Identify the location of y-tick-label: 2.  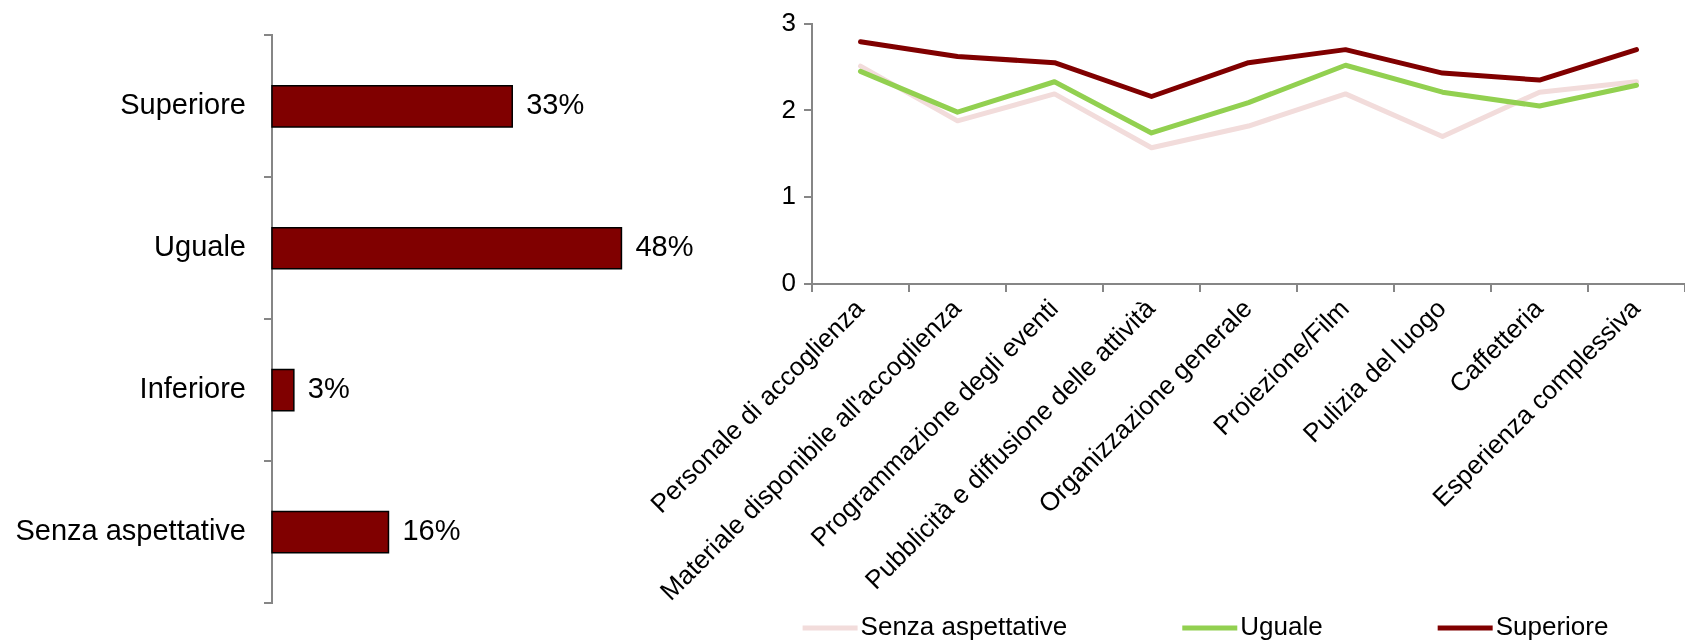
(788, 108).